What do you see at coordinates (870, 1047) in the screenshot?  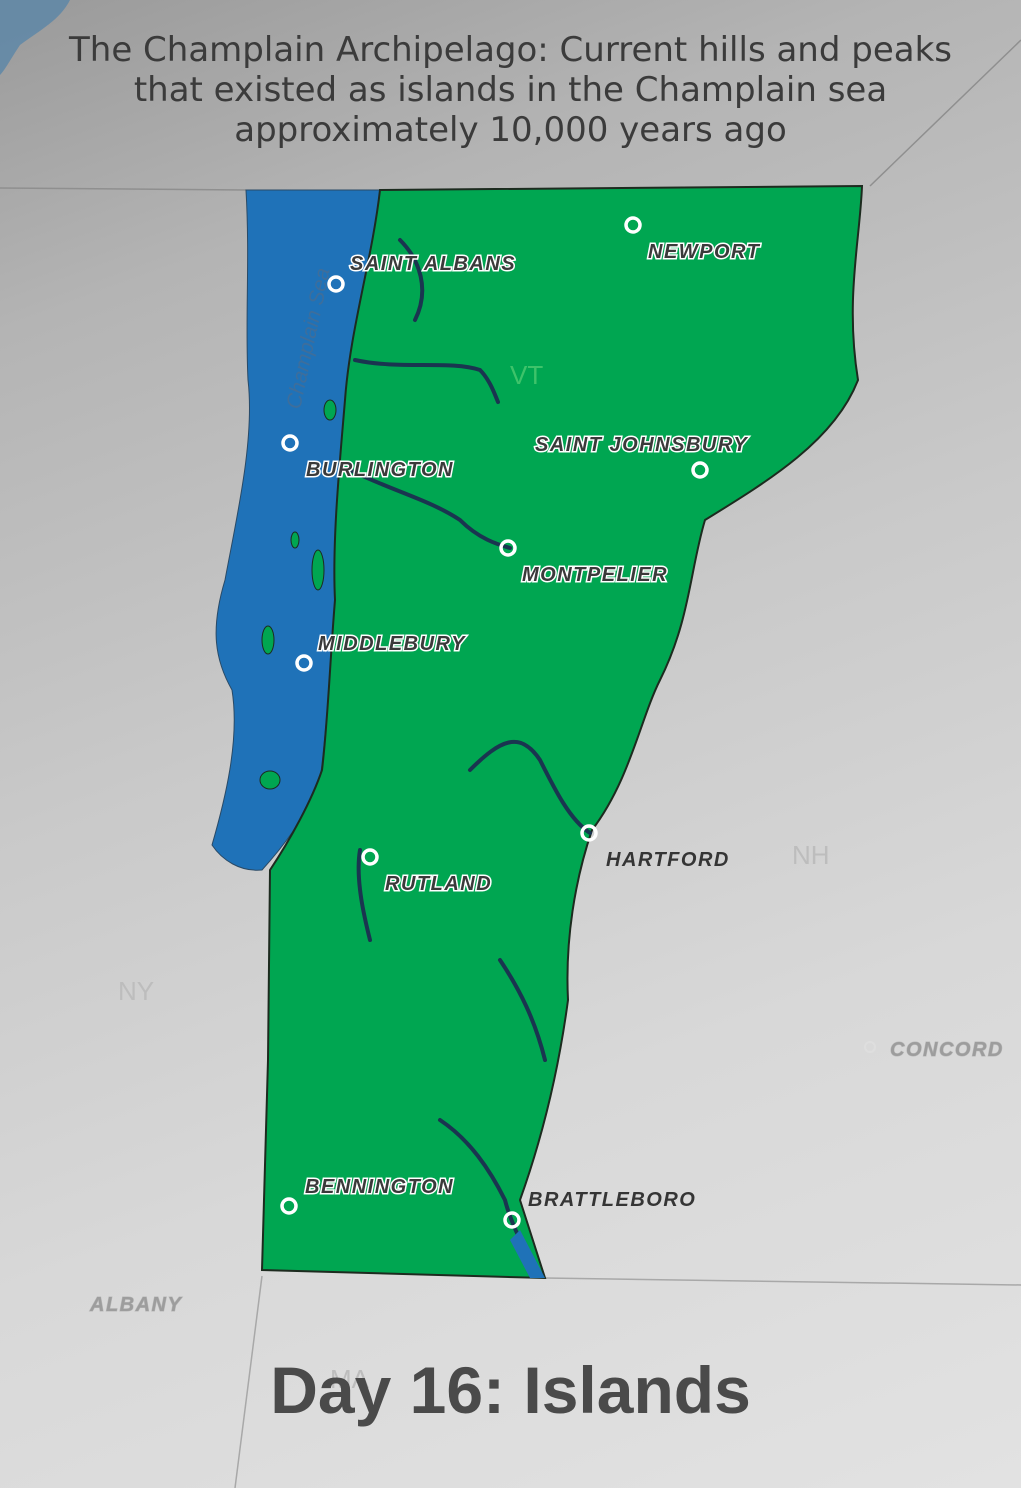 I see `city-dot-concord` at bounding box center [870, 1047].